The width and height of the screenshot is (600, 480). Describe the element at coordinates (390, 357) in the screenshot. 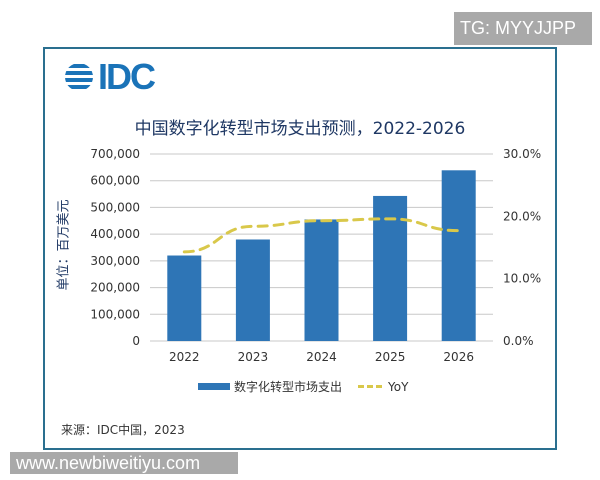

I see `x-tick-label: 2025` at that location.